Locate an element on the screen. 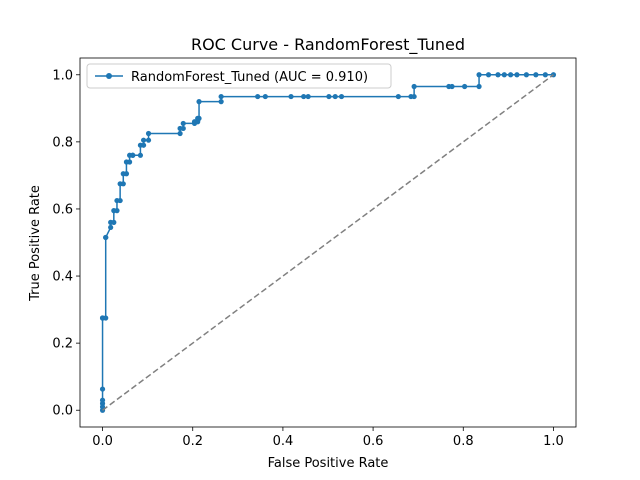 This screenshot has height=480, width=640. y-tick-label: 0.8 is located at coordinates (62, 142).